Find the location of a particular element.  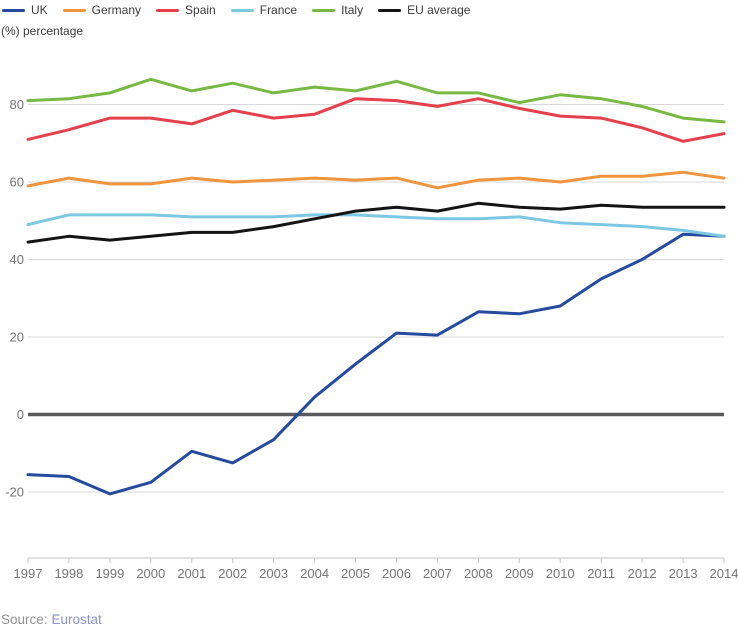

x-axis-line is located at coordinates (376, 560).